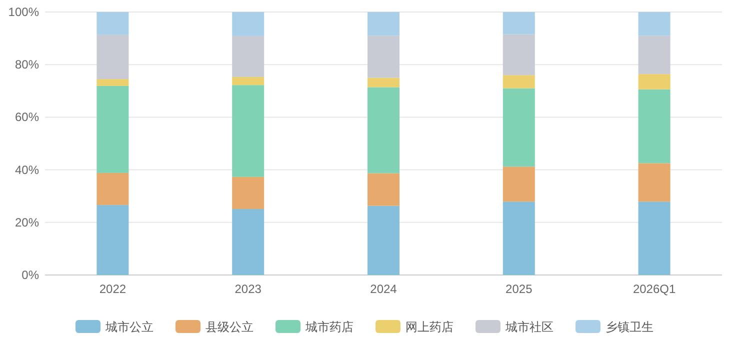 Image resolution: width=729 pixels, height=342 pixels. What do you see at coordinates (430, 327) in the screenshot?
I see `legend-label: 网上药店` at bounding box center [430, 327].